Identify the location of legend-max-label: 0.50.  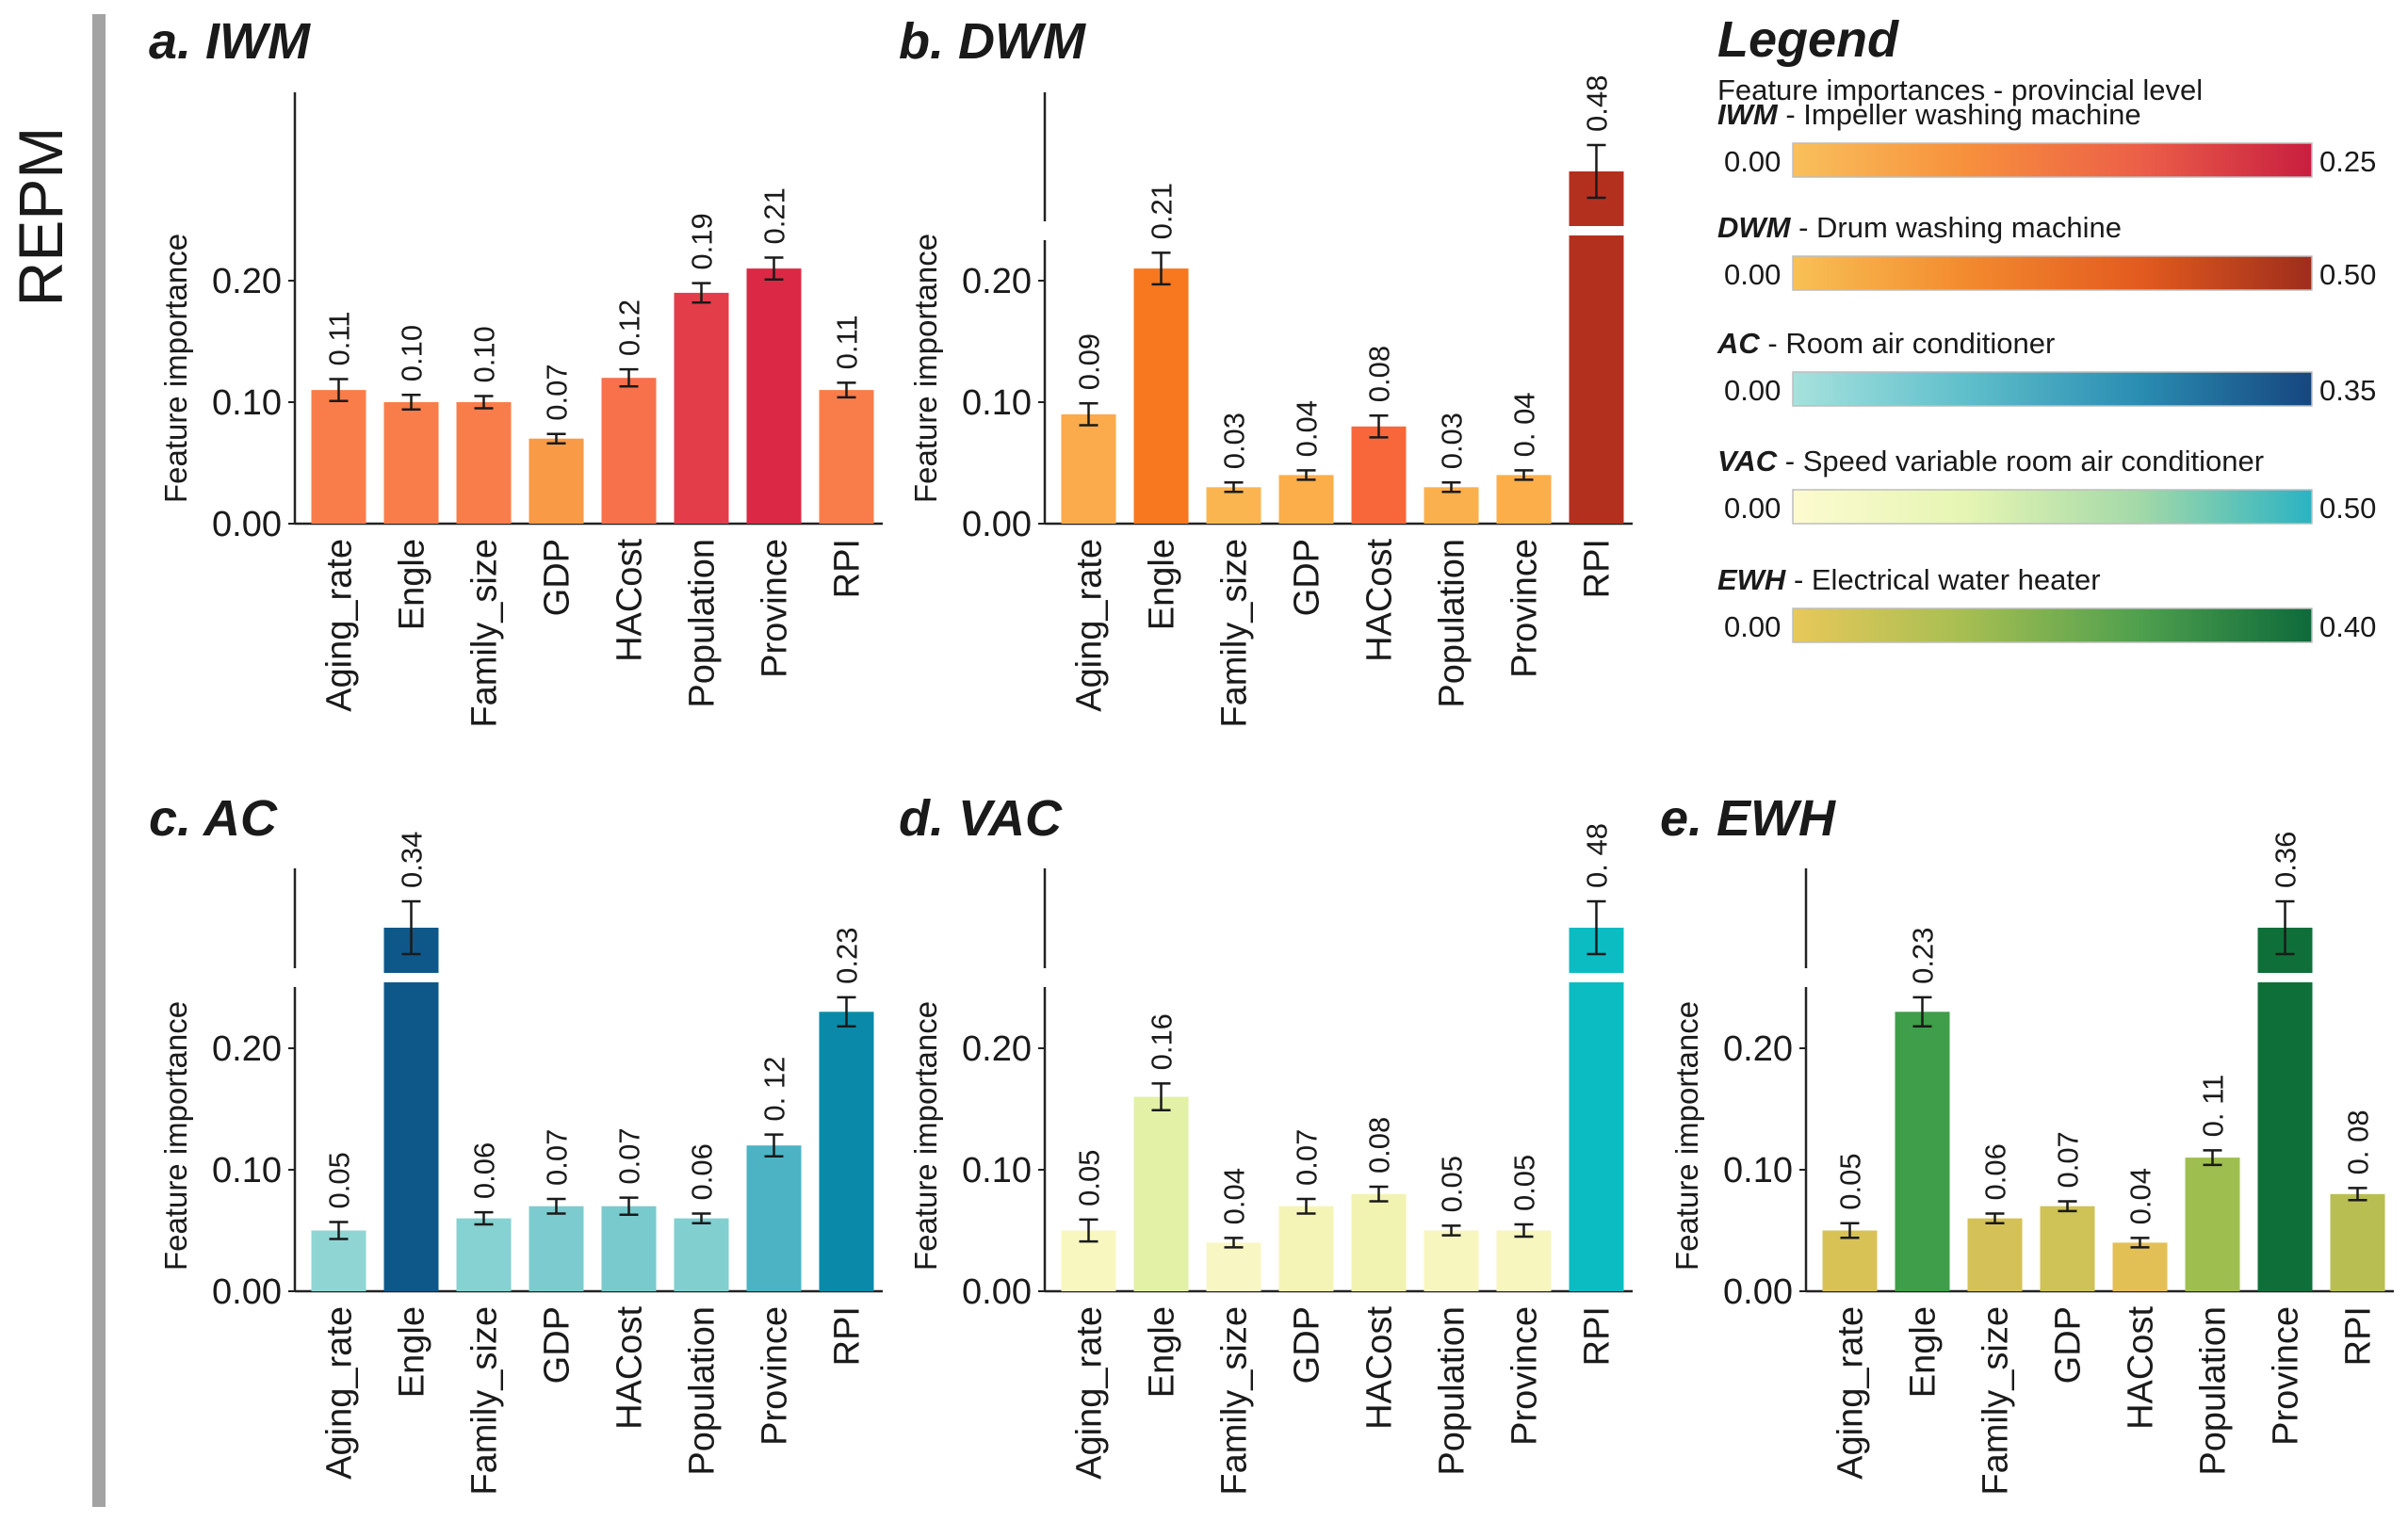
(2347, 274).